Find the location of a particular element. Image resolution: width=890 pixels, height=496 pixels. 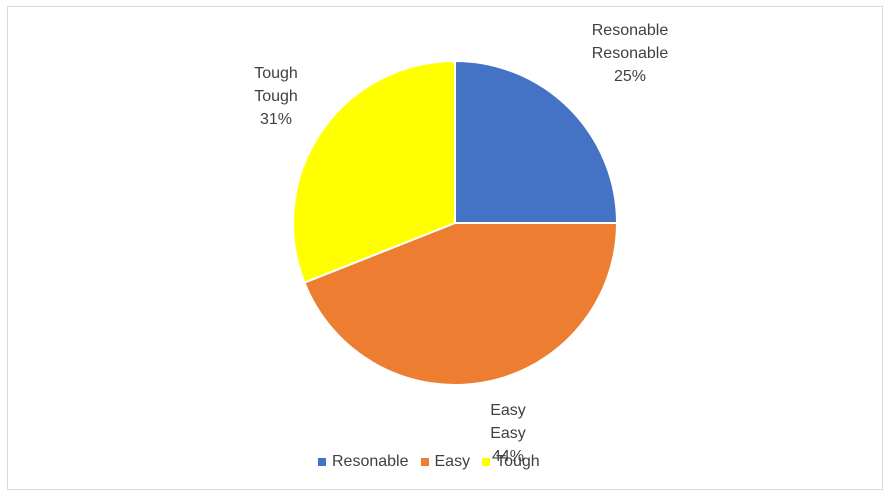

data-label-series: Tough is located at coordinates (276, 96).